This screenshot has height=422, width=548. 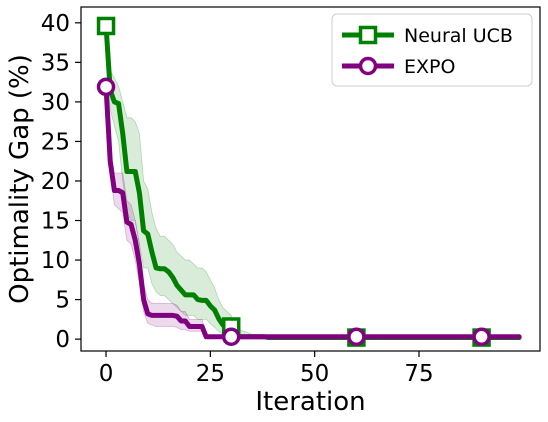 I want to click on y-tick-label: 15, so click(x=55, y=222).